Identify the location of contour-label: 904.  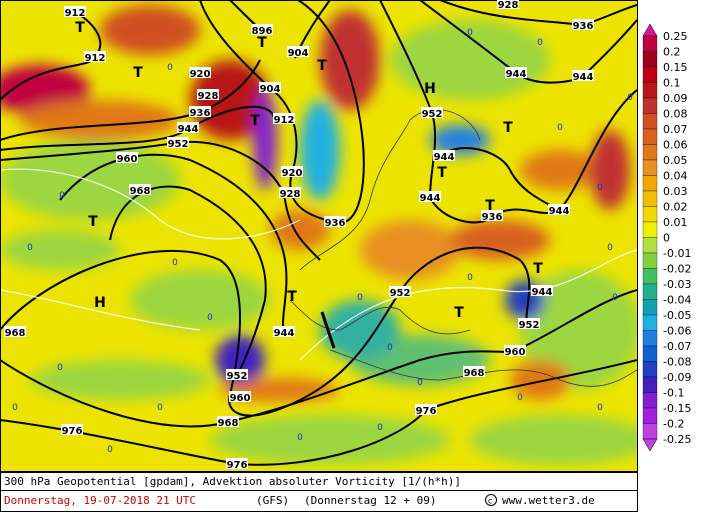
(270, 89).